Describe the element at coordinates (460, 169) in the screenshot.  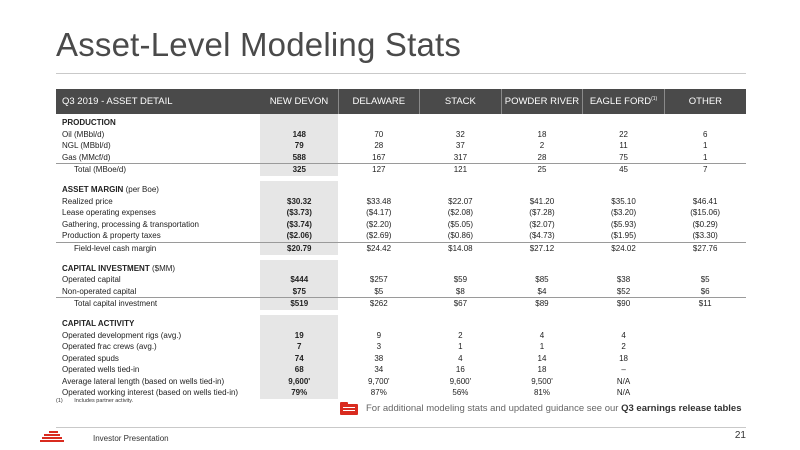
I see `cell-value: 121` at that location.